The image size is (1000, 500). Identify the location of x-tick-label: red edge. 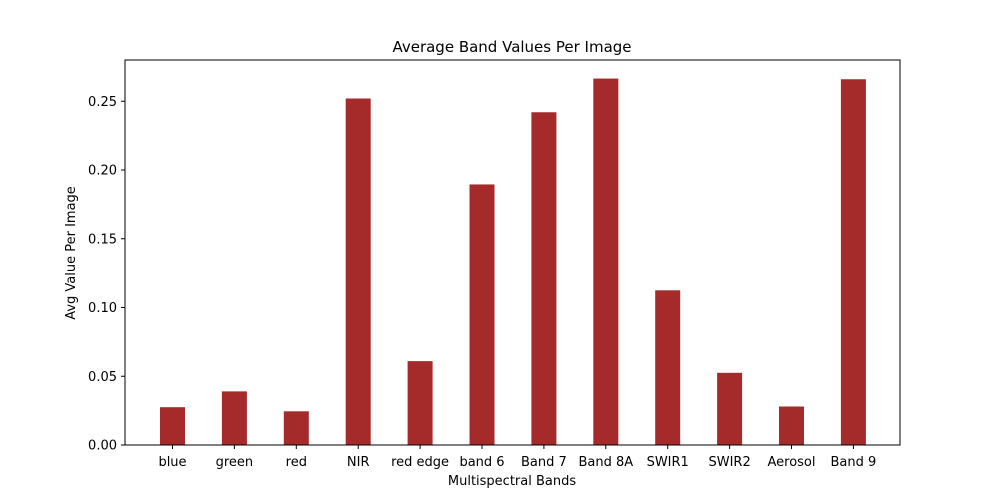
(420, 462).